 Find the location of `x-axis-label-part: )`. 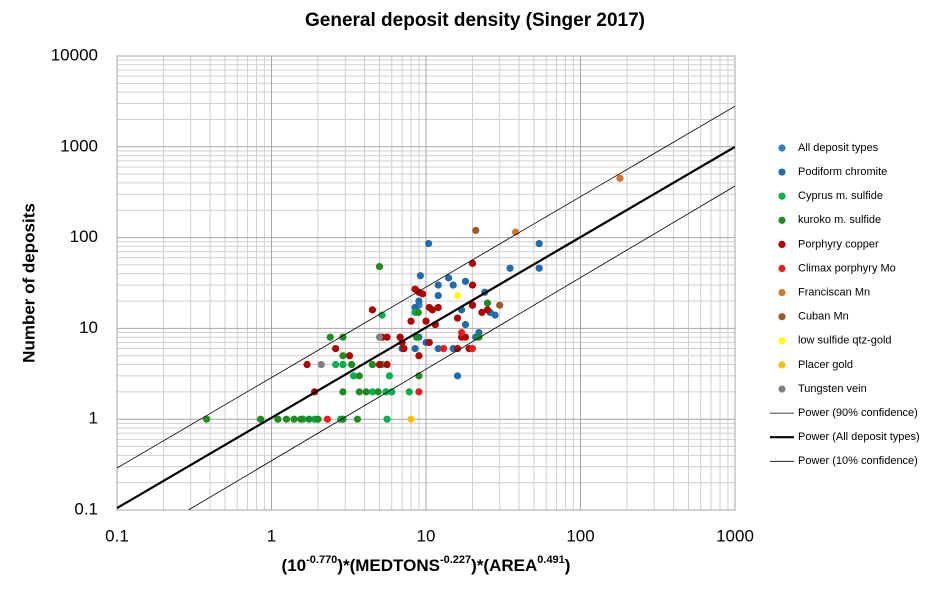

x-axis-label-part: ) is located at coordinates (568, 565).